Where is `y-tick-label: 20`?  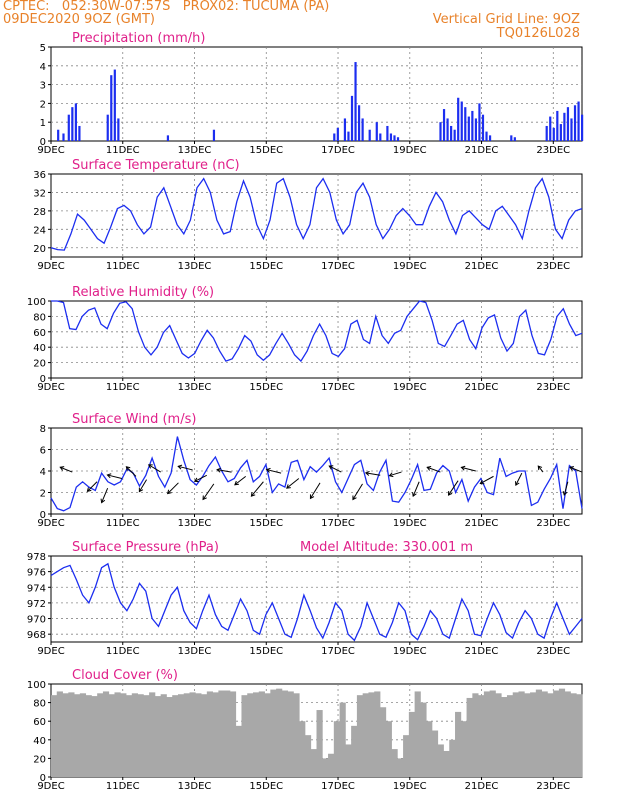 y-tick-label: 20 is located at coordinates (39, 759).